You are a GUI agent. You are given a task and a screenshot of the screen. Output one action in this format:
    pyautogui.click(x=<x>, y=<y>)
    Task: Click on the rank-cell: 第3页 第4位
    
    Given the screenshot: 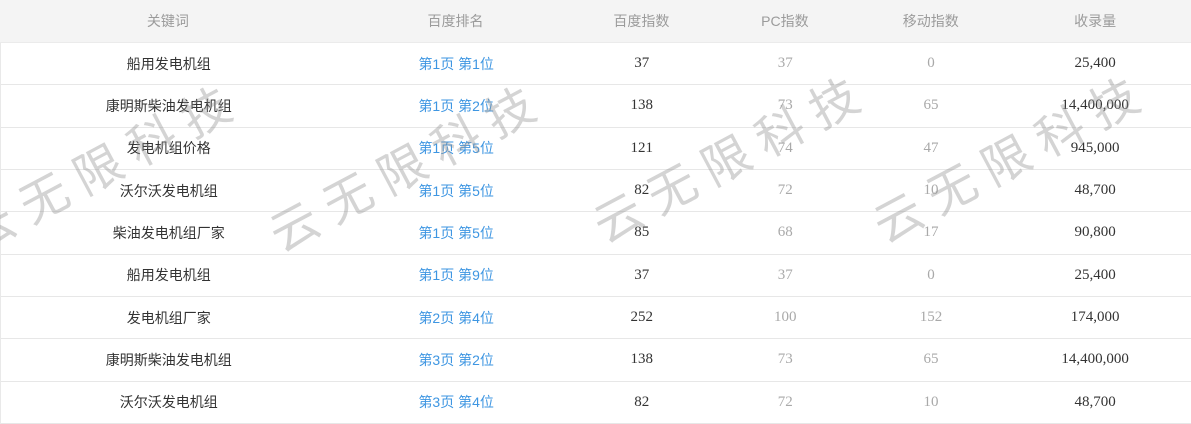 What is the action you would take?
    pyautogui.click(x=456, y=402)
    